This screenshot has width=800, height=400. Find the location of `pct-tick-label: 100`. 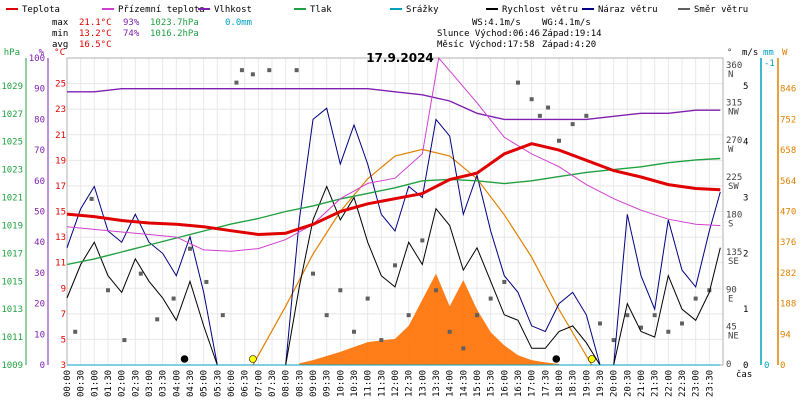

pct-tick-label: 100 is located at coordinates (37, 59).